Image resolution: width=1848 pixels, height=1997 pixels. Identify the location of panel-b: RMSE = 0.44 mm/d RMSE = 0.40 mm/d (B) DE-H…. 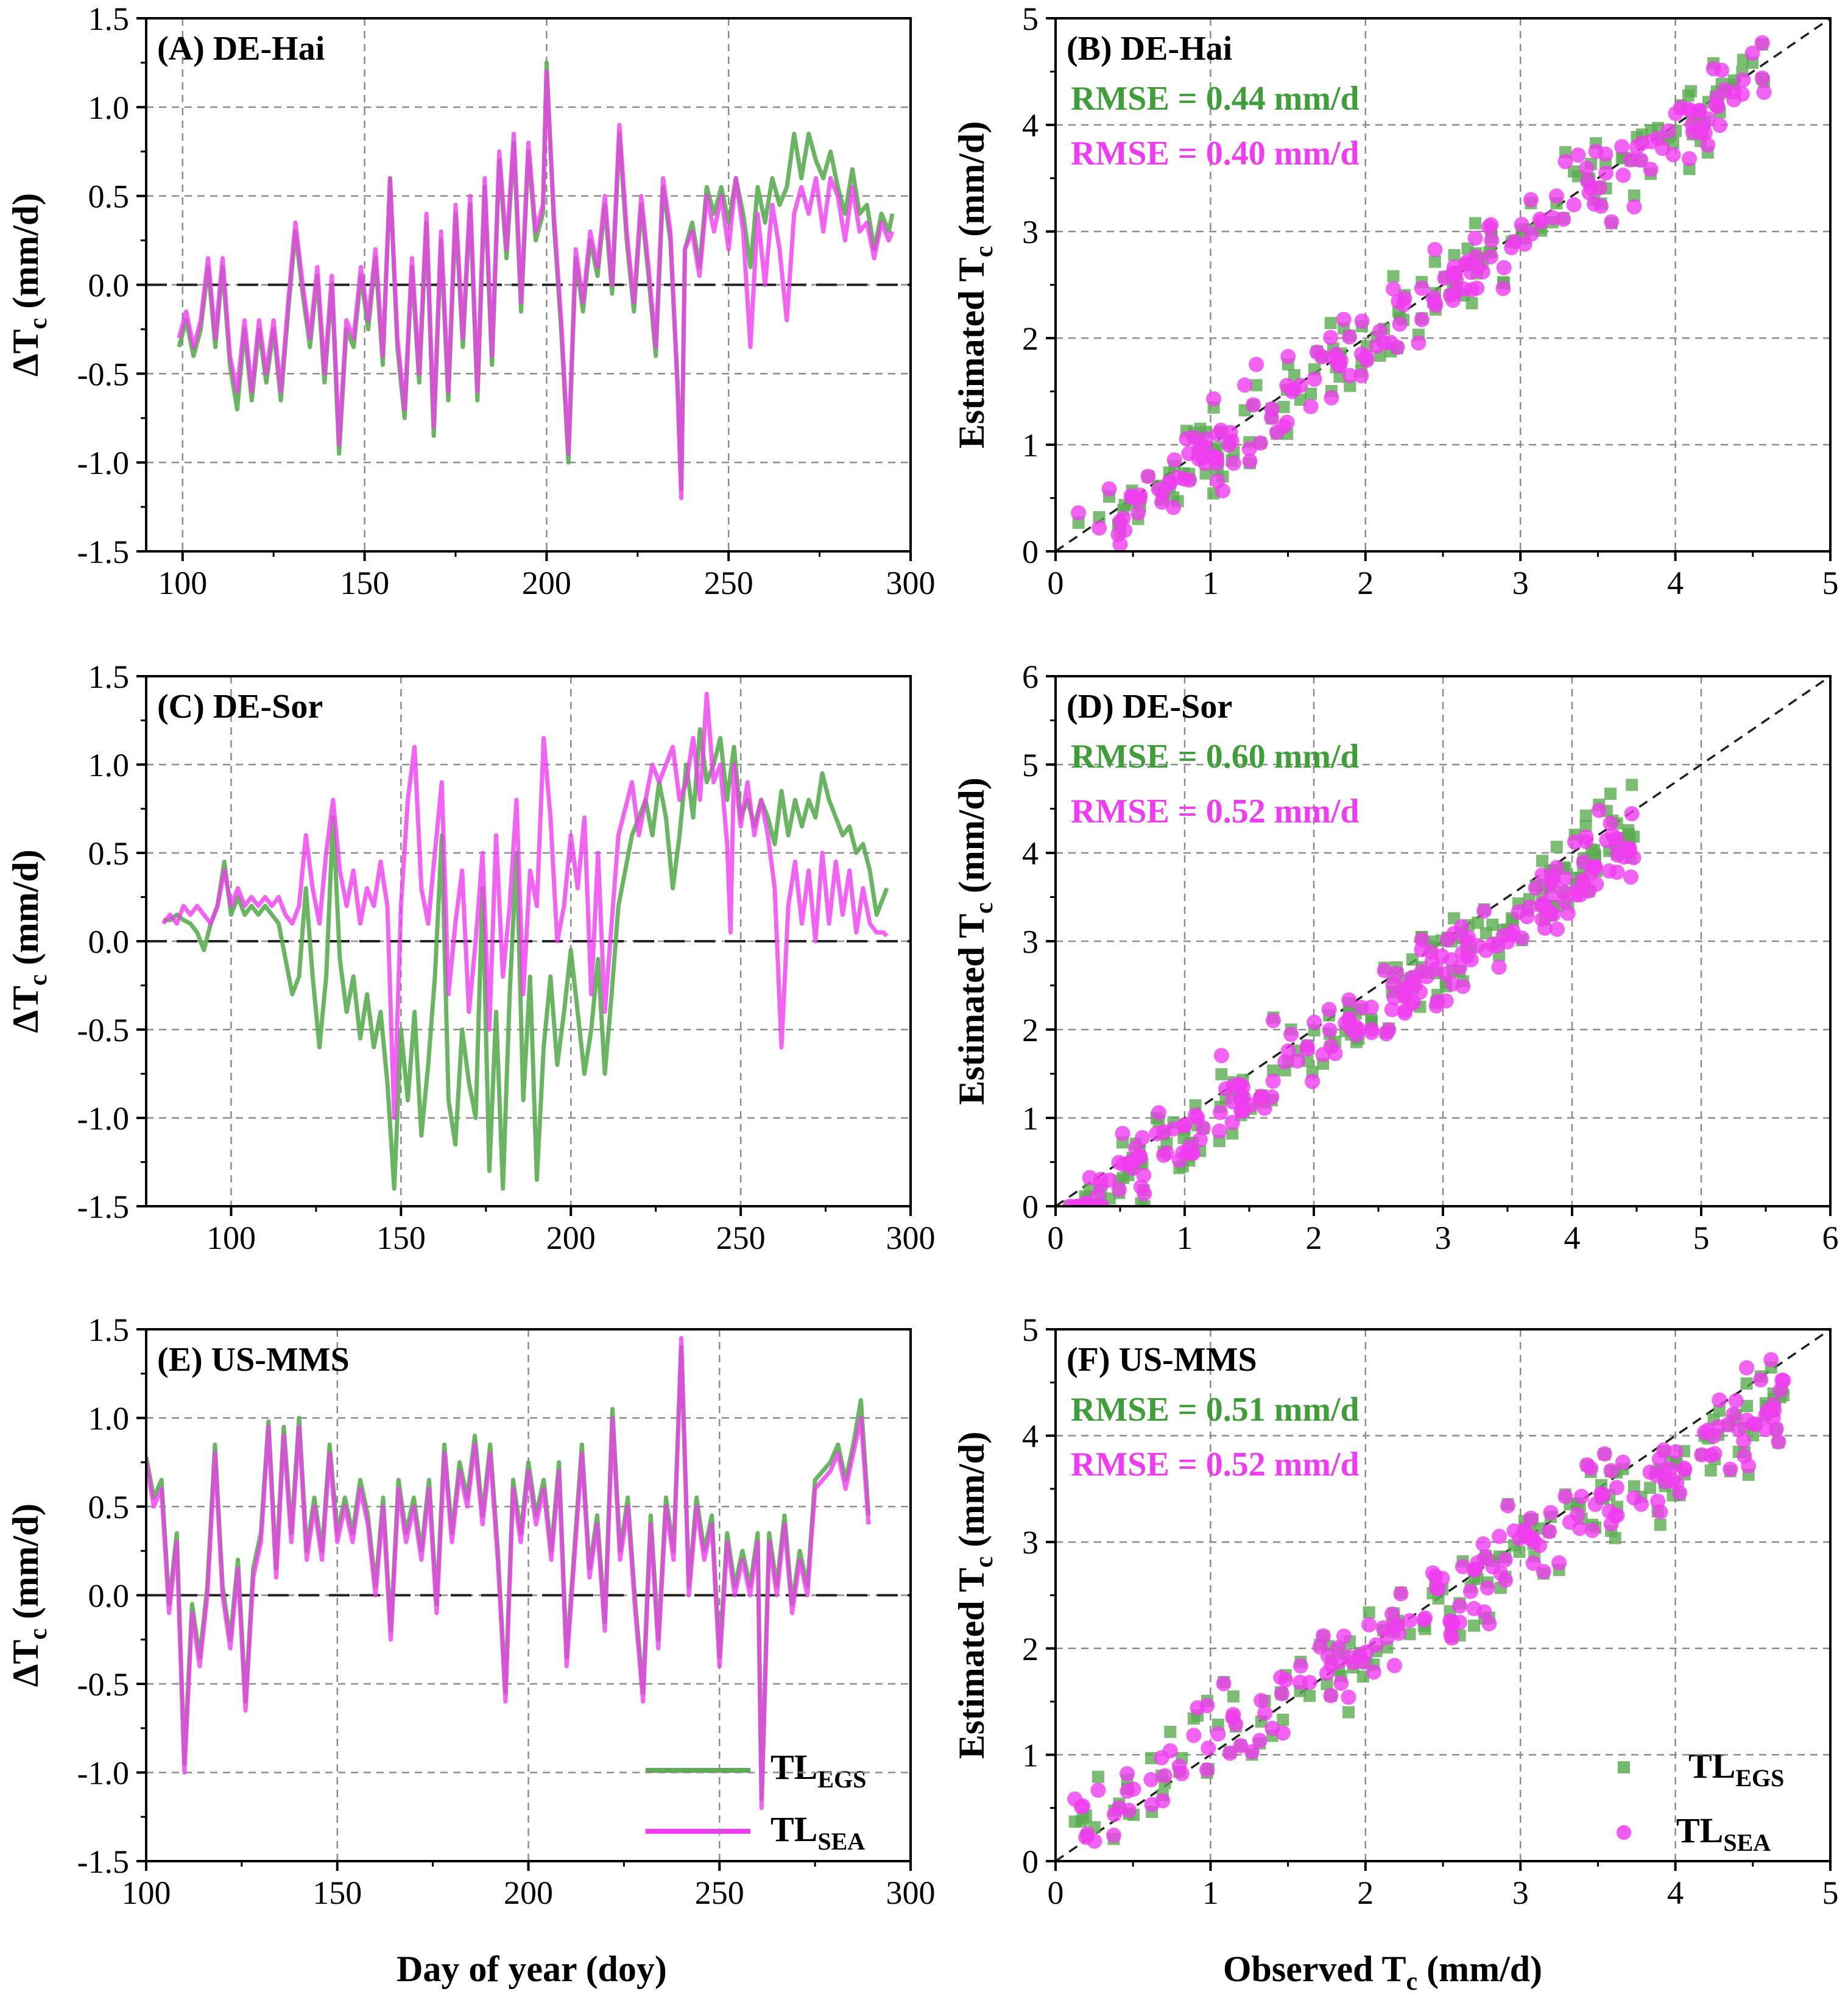
(1395, 301).